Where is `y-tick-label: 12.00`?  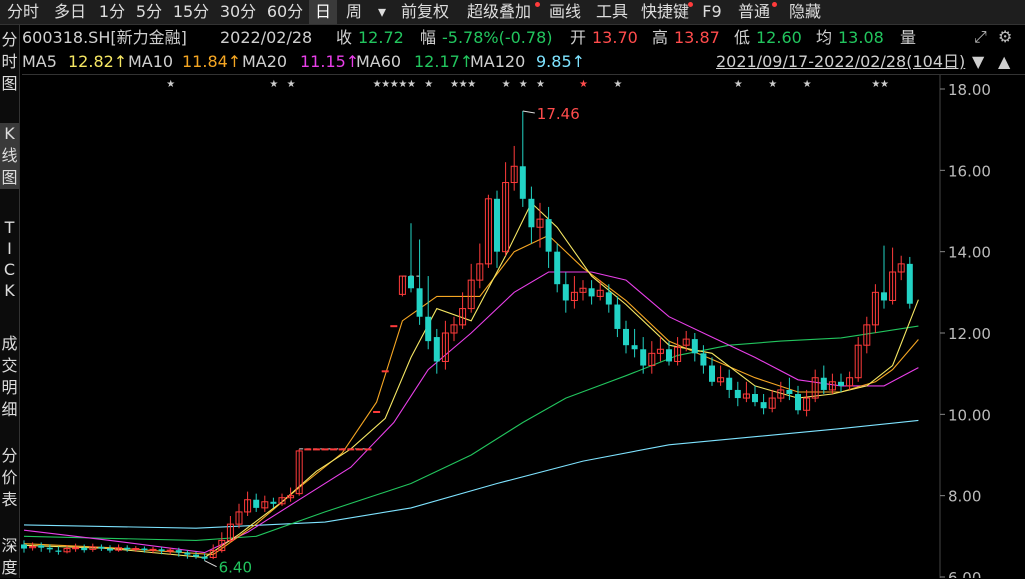 y-tick-label: 12.00 is located at coordinates (969, 334).